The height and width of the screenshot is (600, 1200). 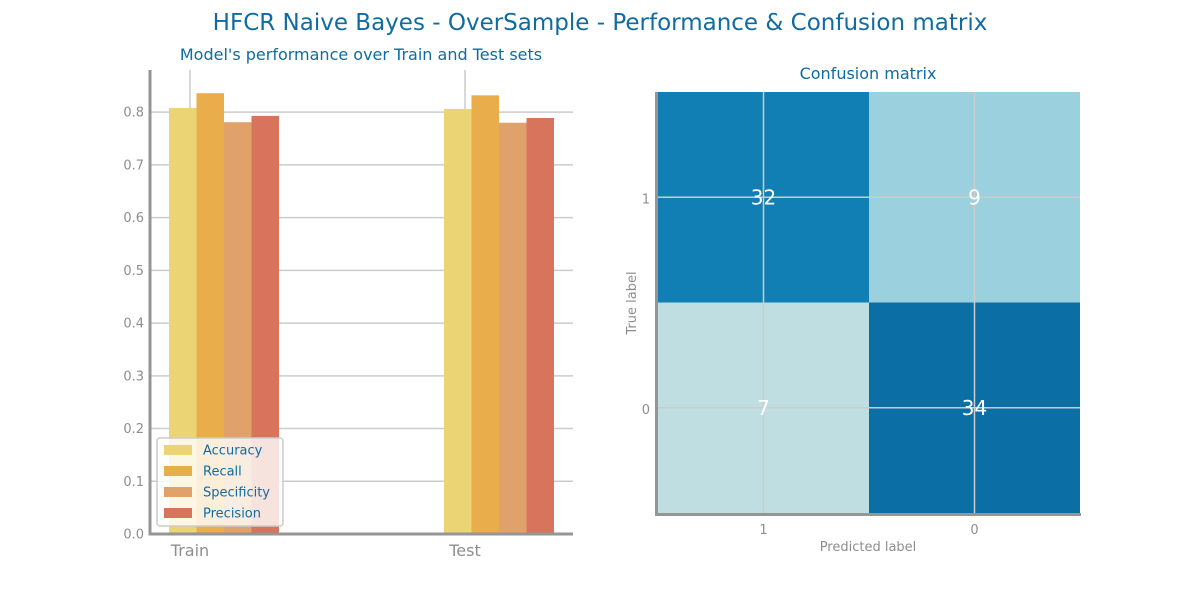 I want to click on cm-cell-value: 9, so click(x=974, y=197).